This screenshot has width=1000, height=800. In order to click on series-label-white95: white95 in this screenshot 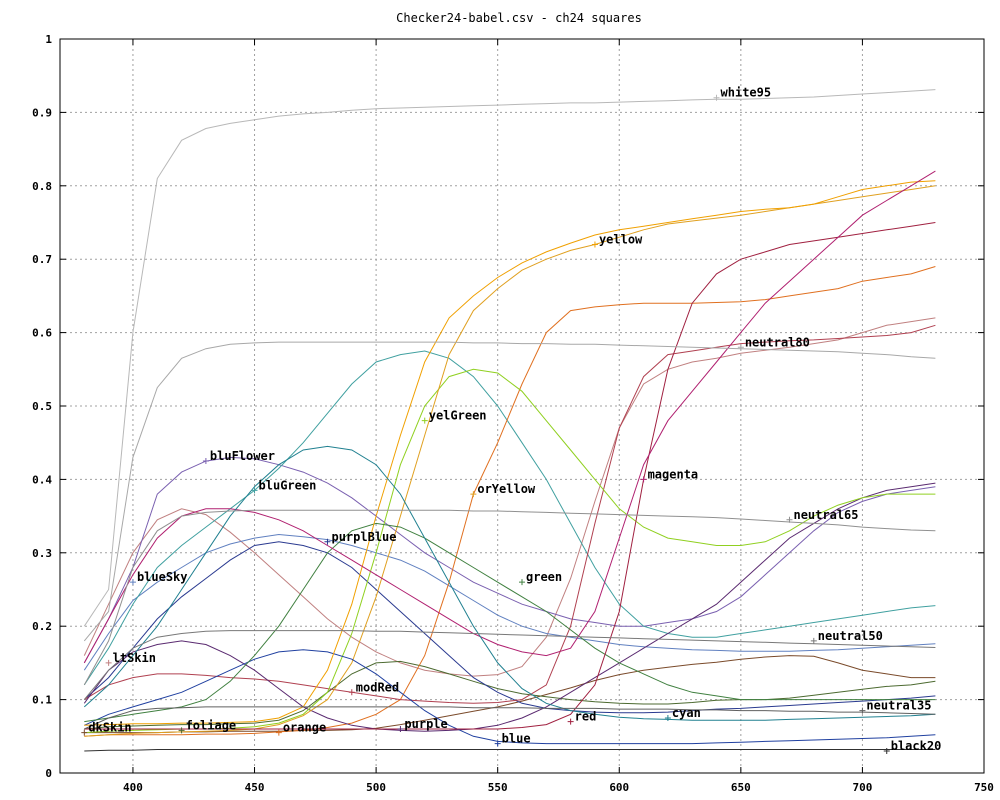, I will do `click(746, 93)`.